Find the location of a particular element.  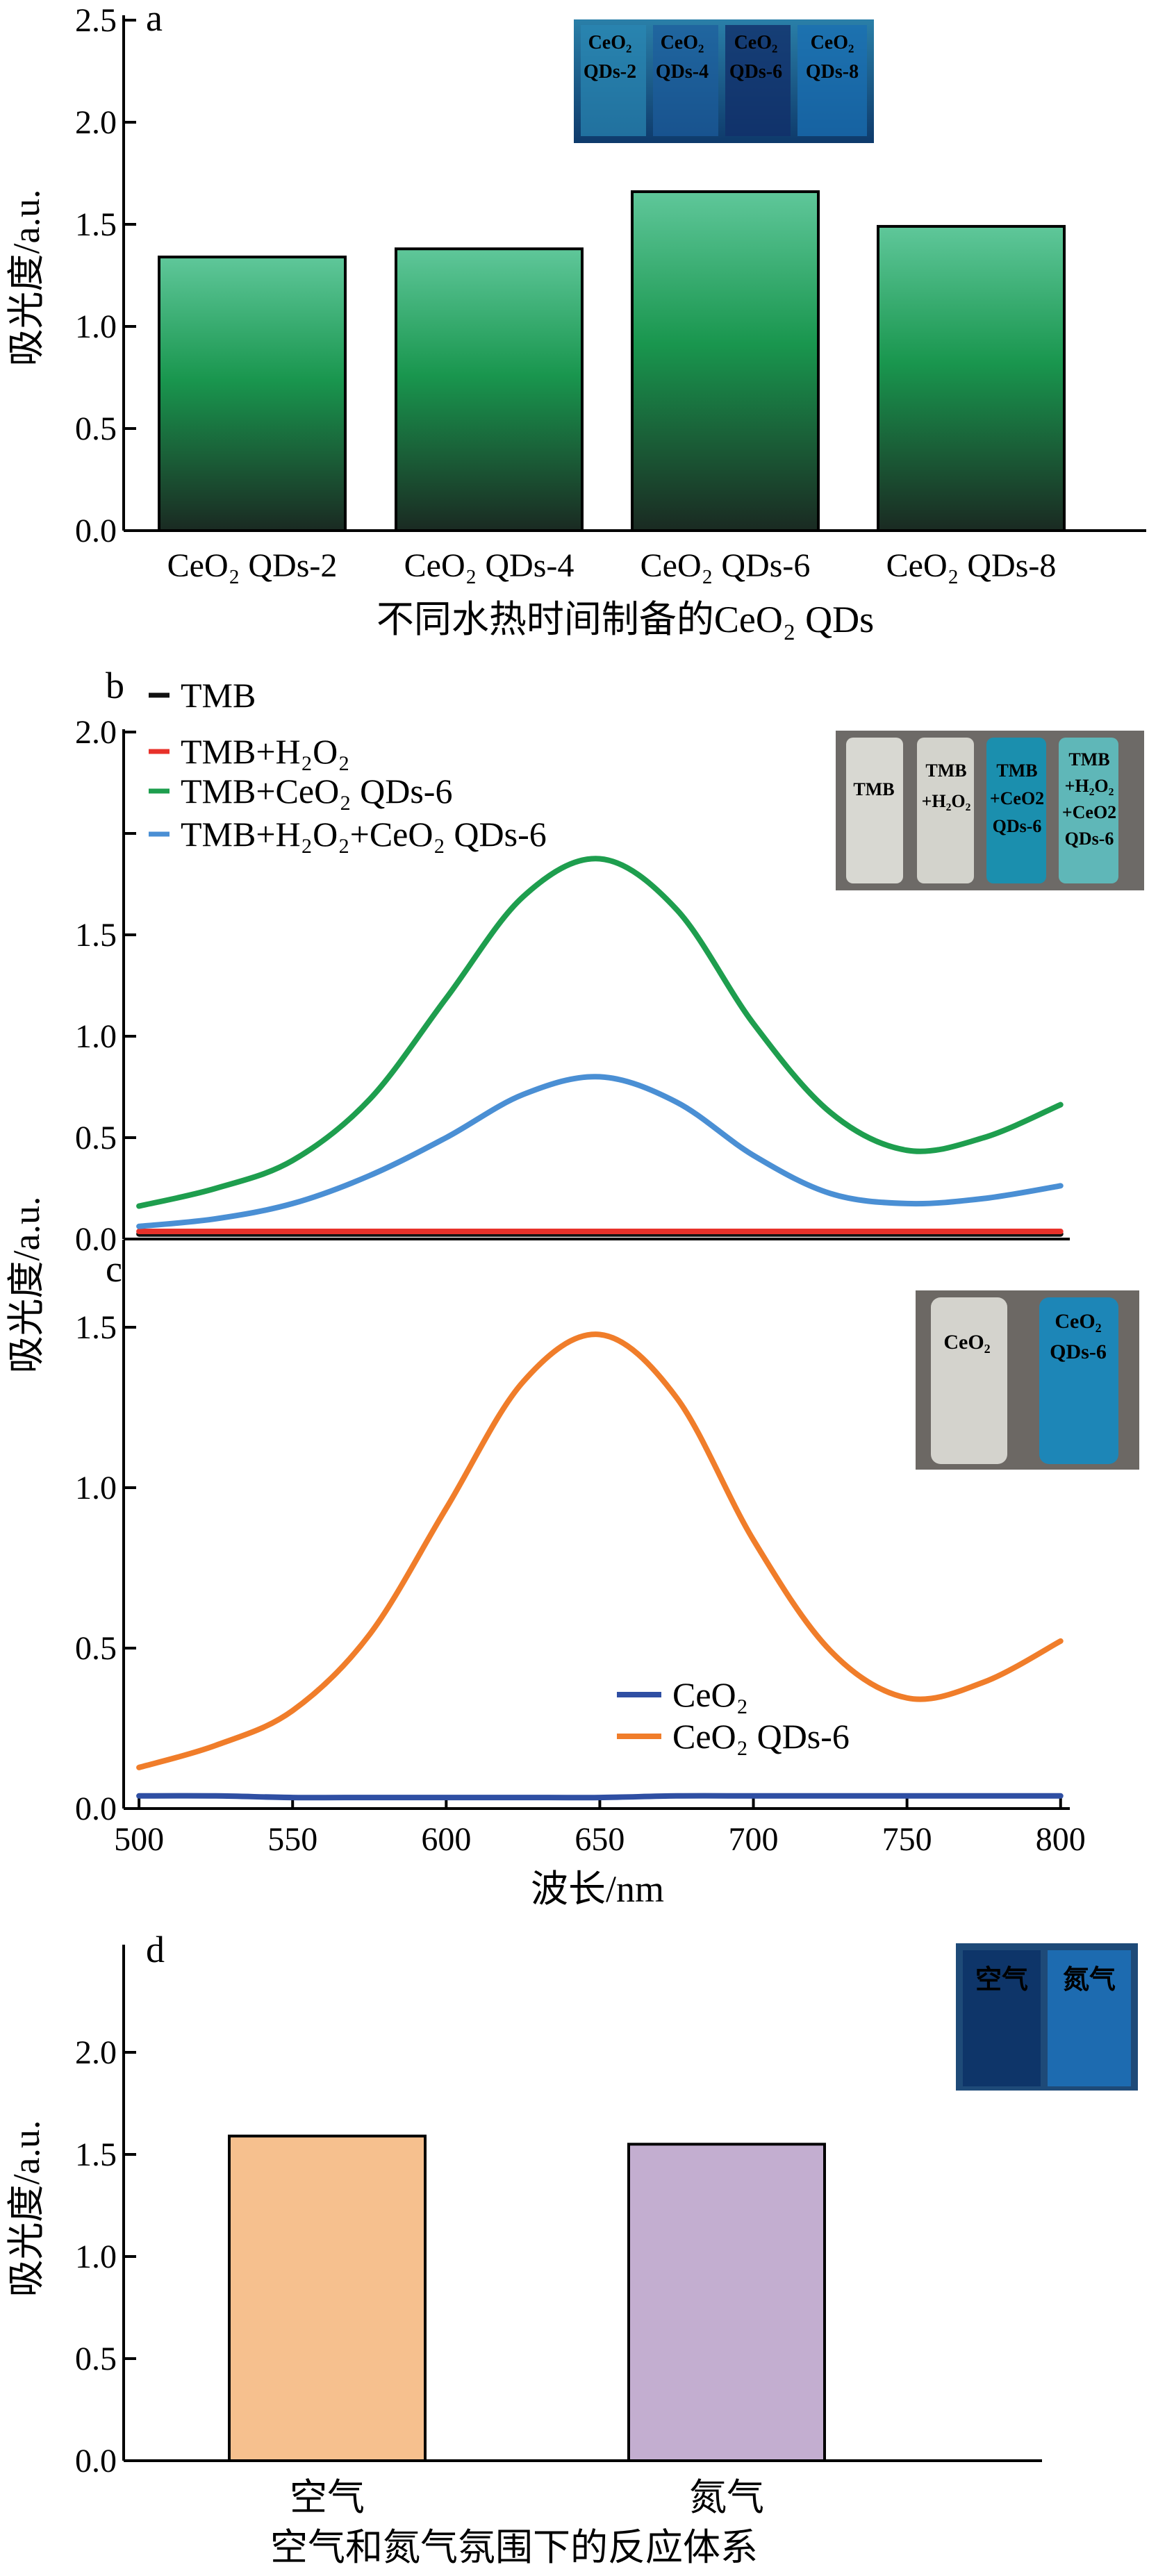

inset-a-label: QDs-6 is located at coordinates (755, 72).